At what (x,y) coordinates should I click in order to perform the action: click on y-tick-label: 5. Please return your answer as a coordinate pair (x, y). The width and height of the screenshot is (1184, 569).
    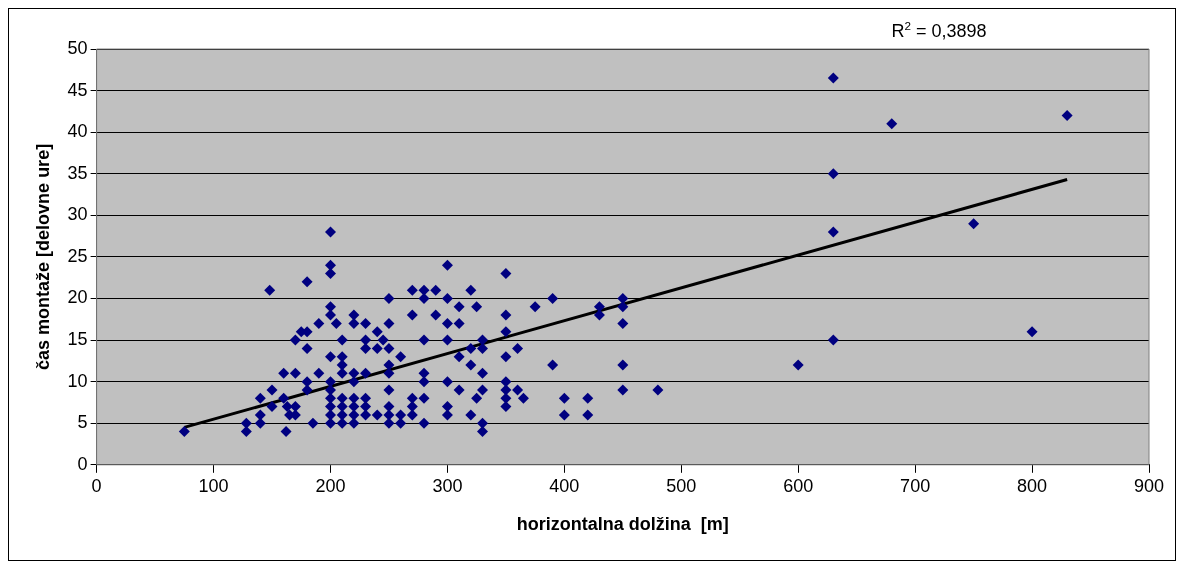
    Looking at the image, I should click on (82, 422).